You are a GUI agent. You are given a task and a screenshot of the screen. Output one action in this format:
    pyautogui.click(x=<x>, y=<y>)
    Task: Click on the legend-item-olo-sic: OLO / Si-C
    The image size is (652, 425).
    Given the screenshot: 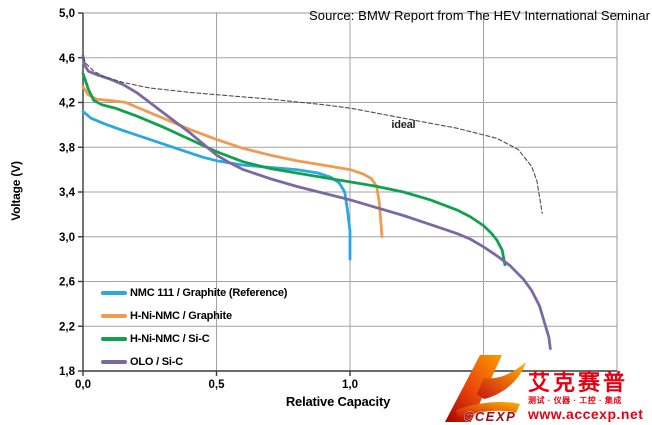 What is the action you would take?
    pyautogui.click(x=194, y=361)
    